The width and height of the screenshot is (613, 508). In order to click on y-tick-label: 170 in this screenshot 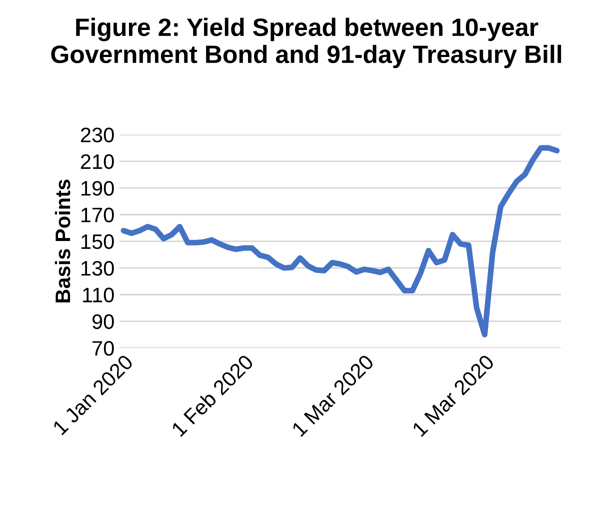, I will do `click(98, 215)`.